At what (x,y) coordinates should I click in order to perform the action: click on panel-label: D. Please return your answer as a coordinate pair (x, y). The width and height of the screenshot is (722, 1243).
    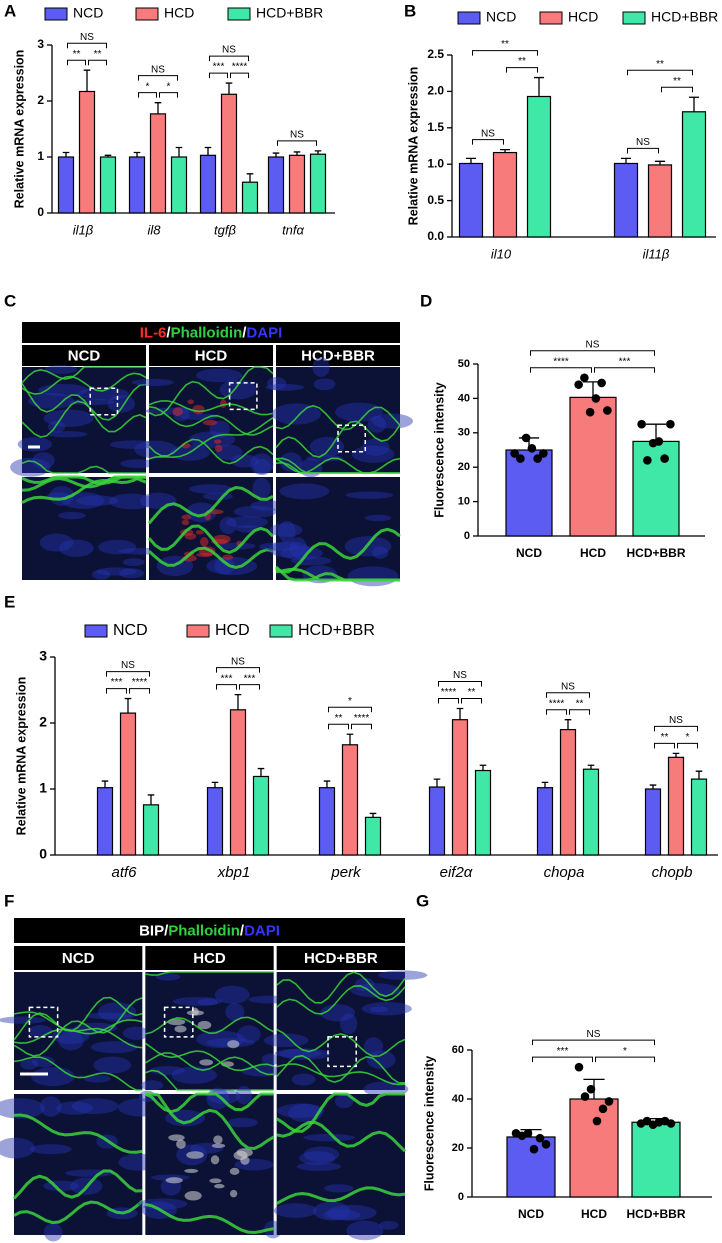
    Looking at the image, I should click on (426, 300).